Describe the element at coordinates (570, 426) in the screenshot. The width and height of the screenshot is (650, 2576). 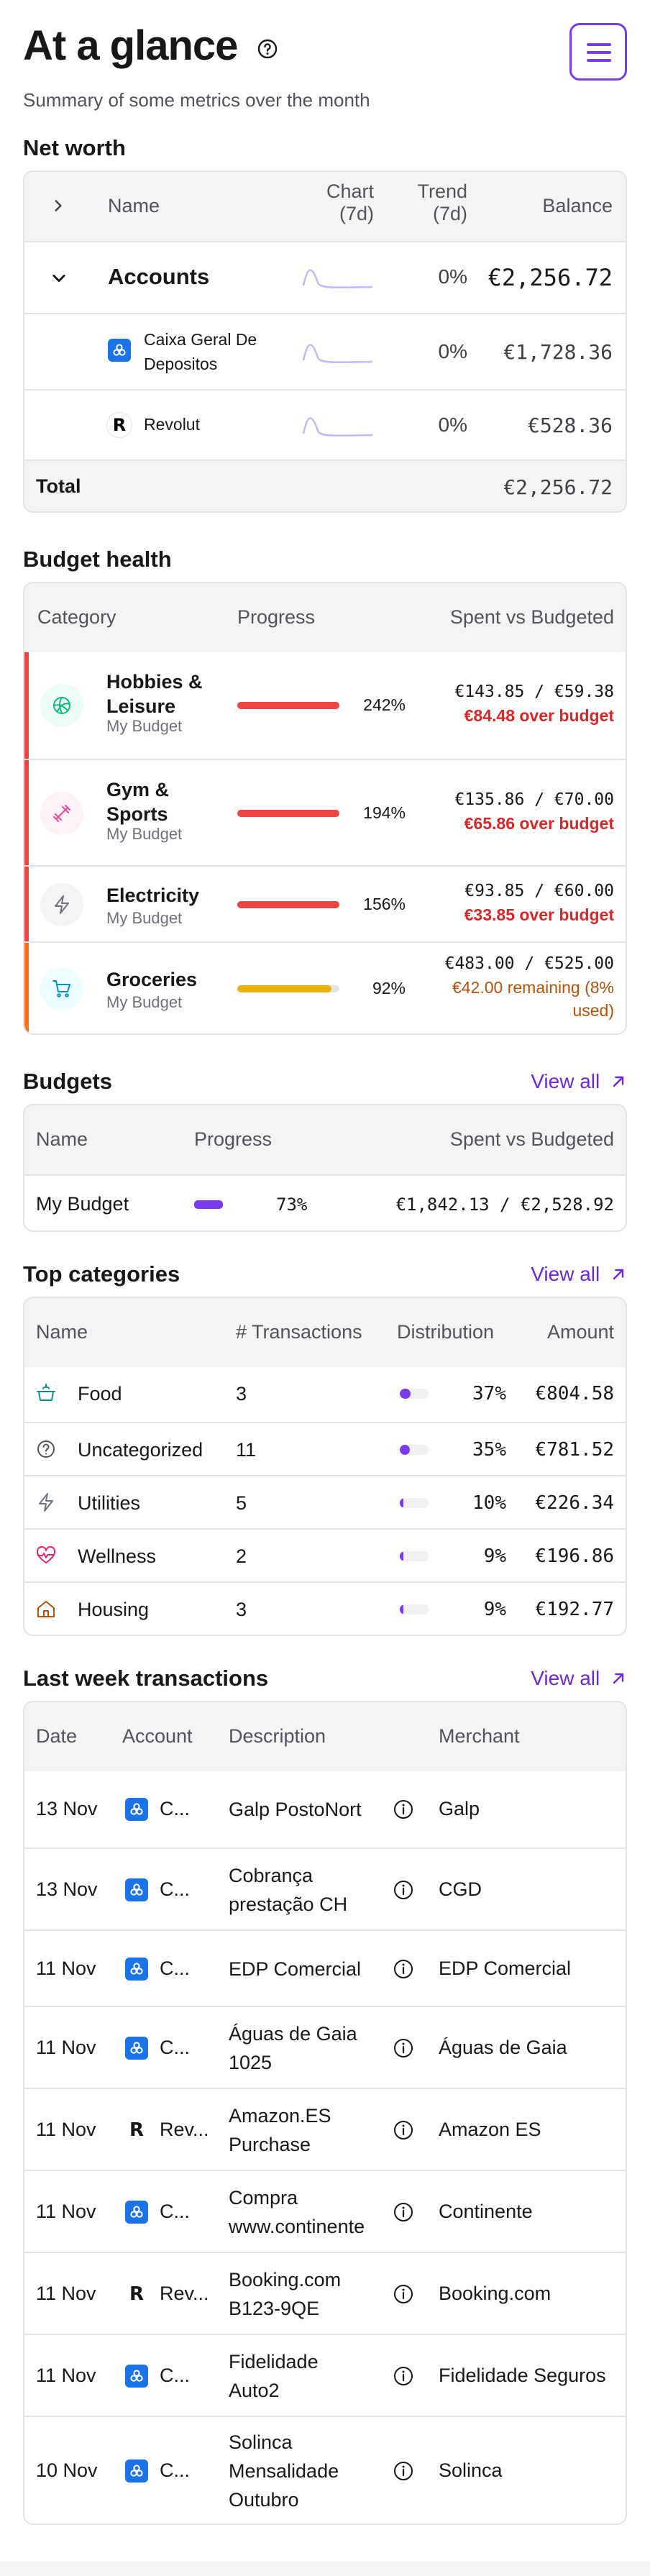
I see `account-balance: €528.36` at that location.